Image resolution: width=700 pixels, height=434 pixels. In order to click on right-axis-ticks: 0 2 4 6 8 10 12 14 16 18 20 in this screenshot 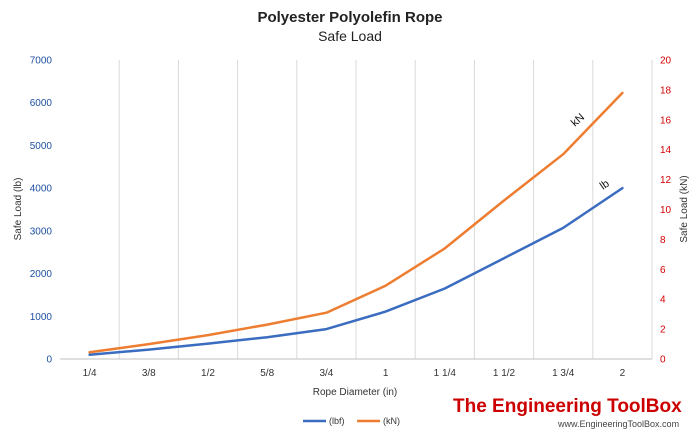, I will do `click(666, 211)`.